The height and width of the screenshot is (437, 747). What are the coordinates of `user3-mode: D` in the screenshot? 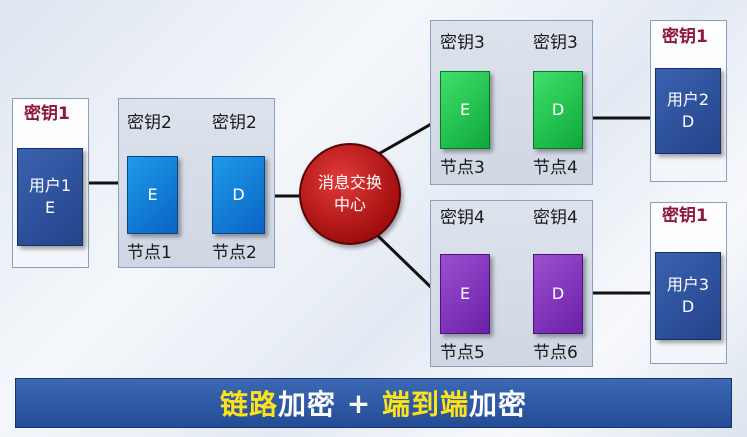 It's located at (688, 306).